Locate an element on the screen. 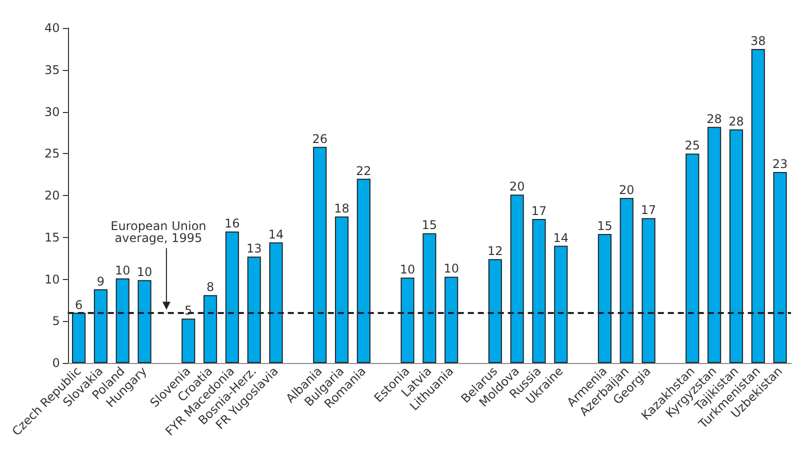 Image resolution: width=805 pixels, height=463 pixels. y-tick-label: 25 is located at coordinates (52, 153).